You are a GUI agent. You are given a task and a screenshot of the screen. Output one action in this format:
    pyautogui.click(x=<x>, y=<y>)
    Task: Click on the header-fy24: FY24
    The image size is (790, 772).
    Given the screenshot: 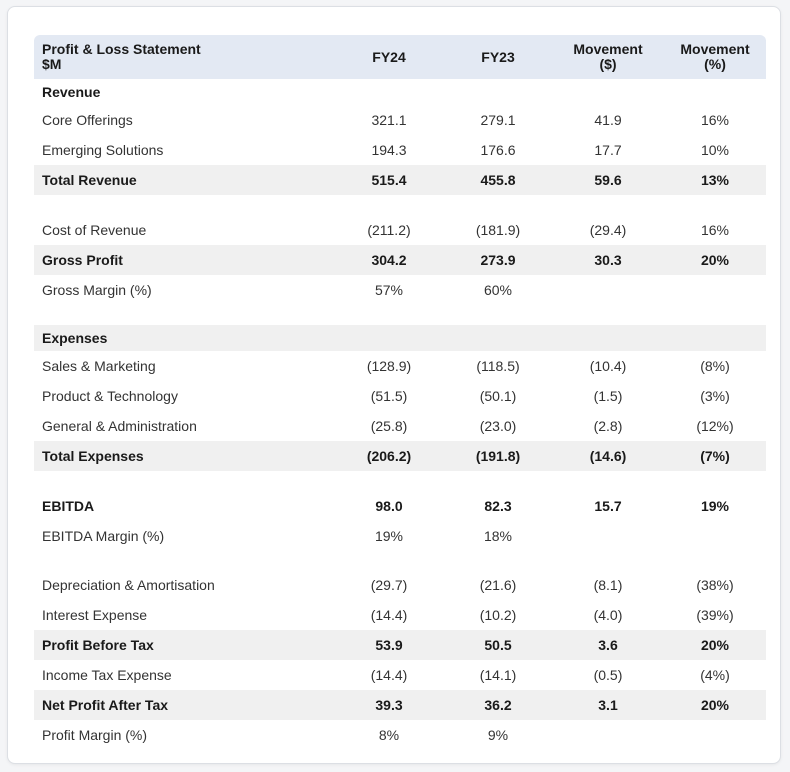 What is the action you would take?
    pyautogui.click(x=389, y=57)
    